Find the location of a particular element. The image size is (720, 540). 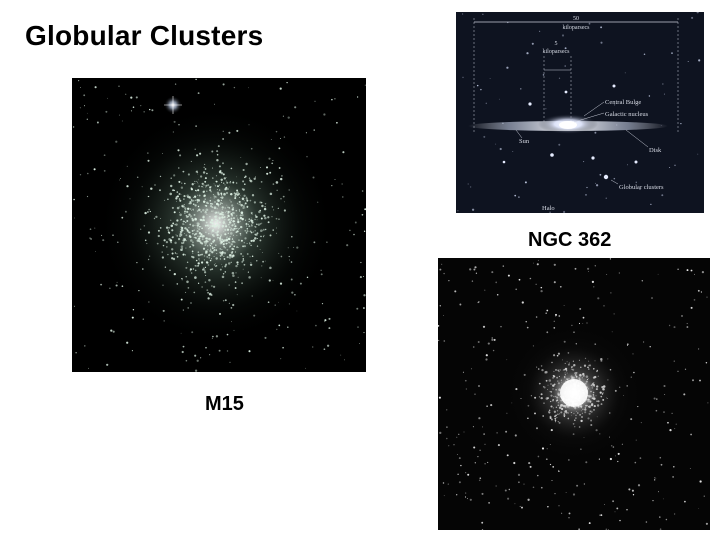

ngc362-caption: NGC 362 is located at coordinates (570, 240).